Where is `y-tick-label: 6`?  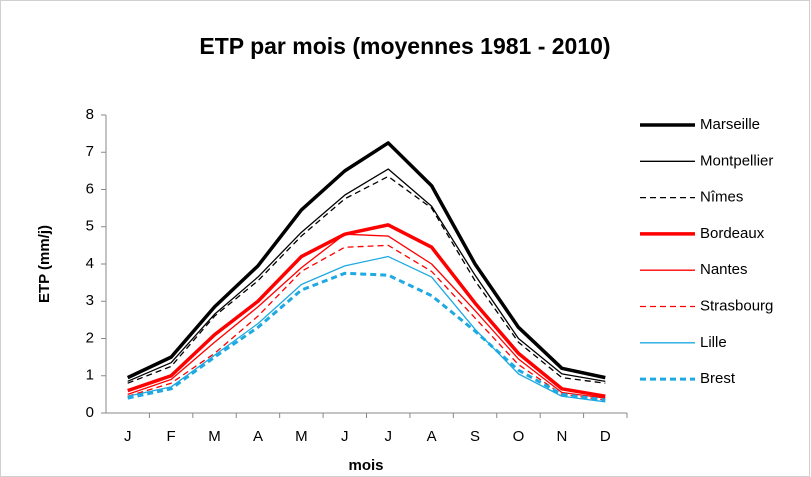 y-tick-label: 6 is located at coordinates (90, 188).